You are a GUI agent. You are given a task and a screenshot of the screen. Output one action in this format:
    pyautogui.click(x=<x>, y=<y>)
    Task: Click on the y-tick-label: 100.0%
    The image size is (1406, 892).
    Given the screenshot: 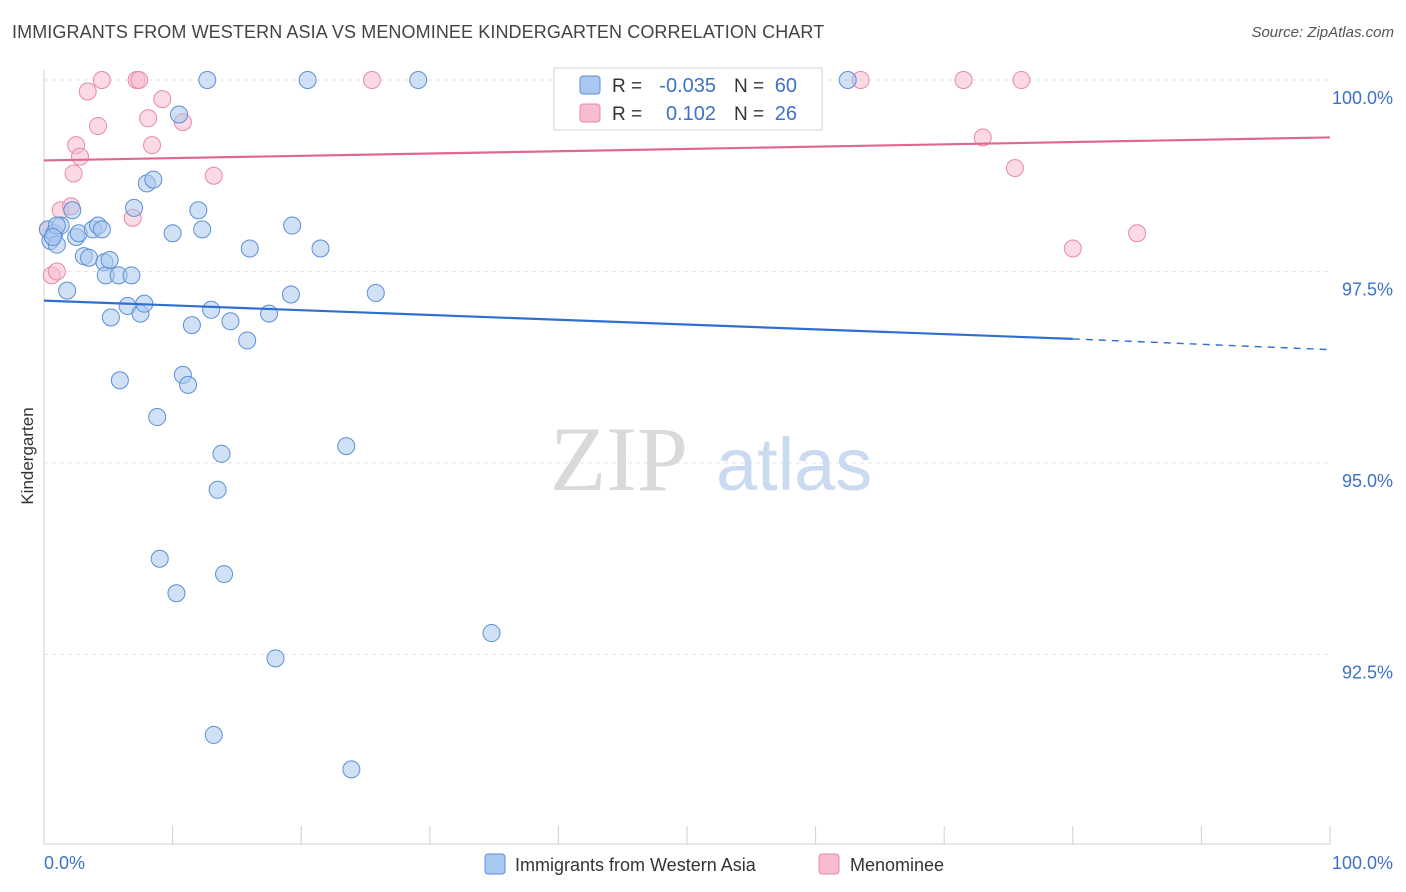 What is the action you would take?
    pyautogui.click(x=1362, y=98)
    